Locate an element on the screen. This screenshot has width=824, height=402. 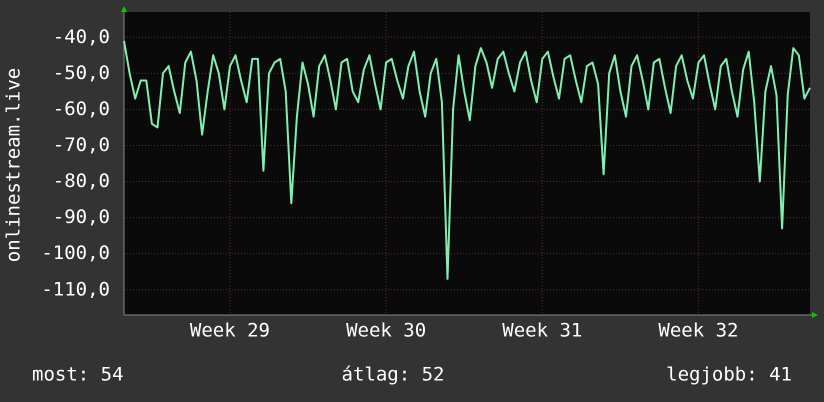
y-arrow is located at coordinates (124, 9).